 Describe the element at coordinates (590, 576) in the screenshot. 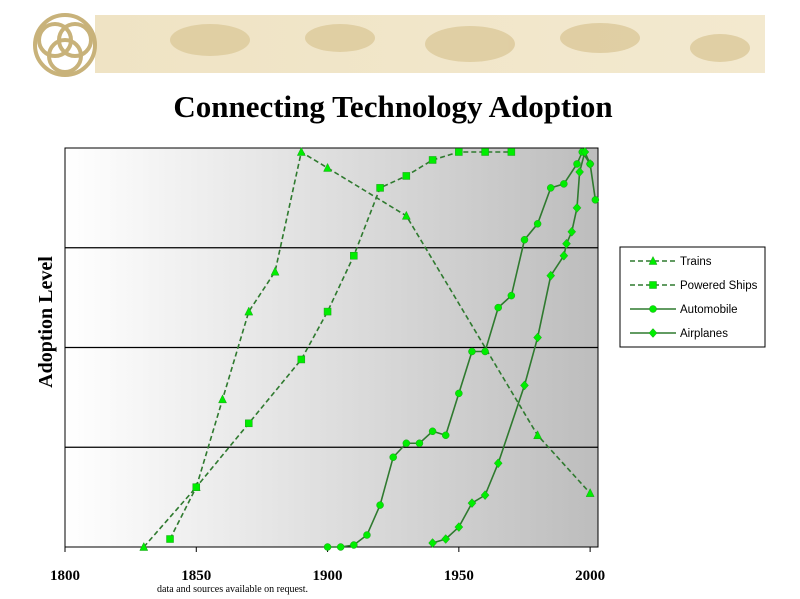

I see `x-tick-label: 2000` at that location.